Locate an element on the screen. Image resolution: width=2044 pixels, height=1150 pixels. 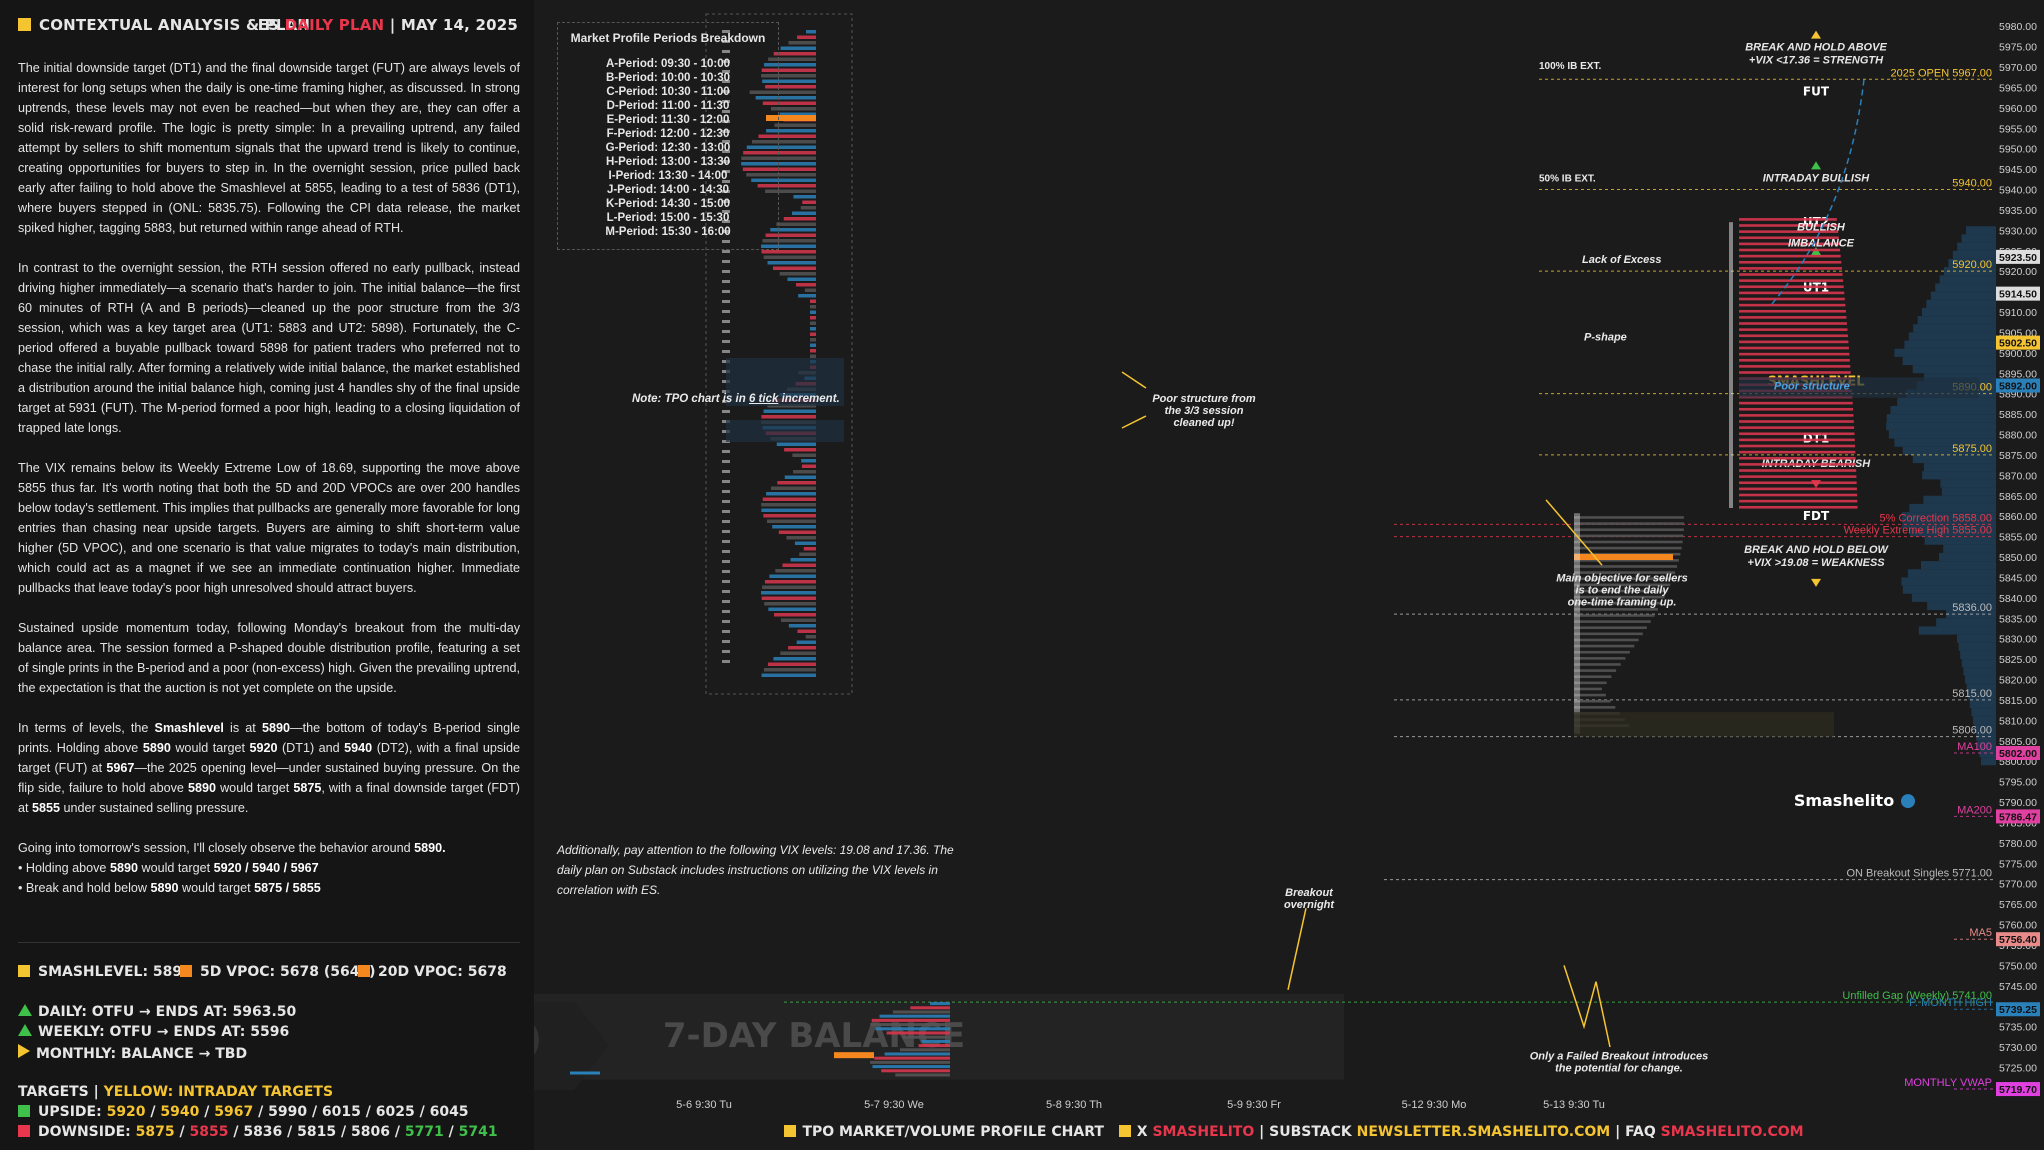
scenario-label: BREAK AND HOLD ABOVE is located at coordinates (1816, 48).